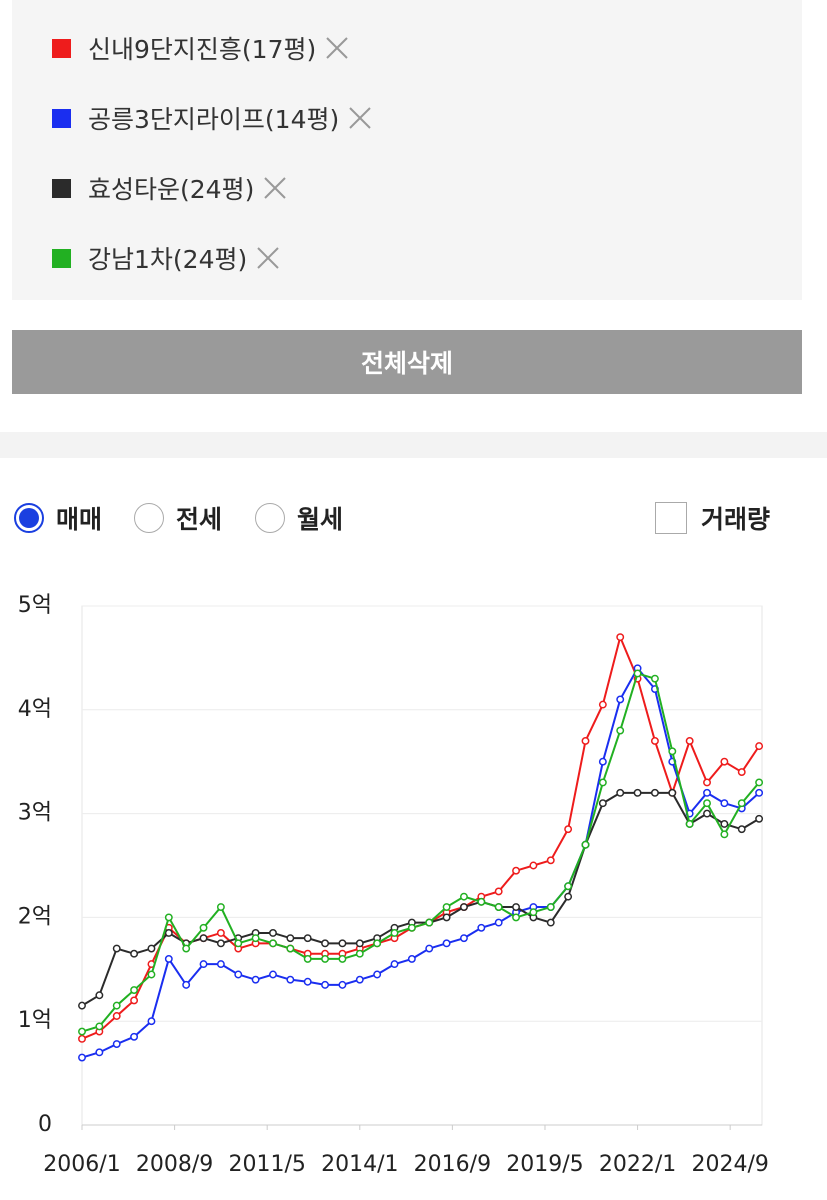 The height and width of the screenshot is (1200, 827). I want to click on radio: 월세, so click(299, 518).